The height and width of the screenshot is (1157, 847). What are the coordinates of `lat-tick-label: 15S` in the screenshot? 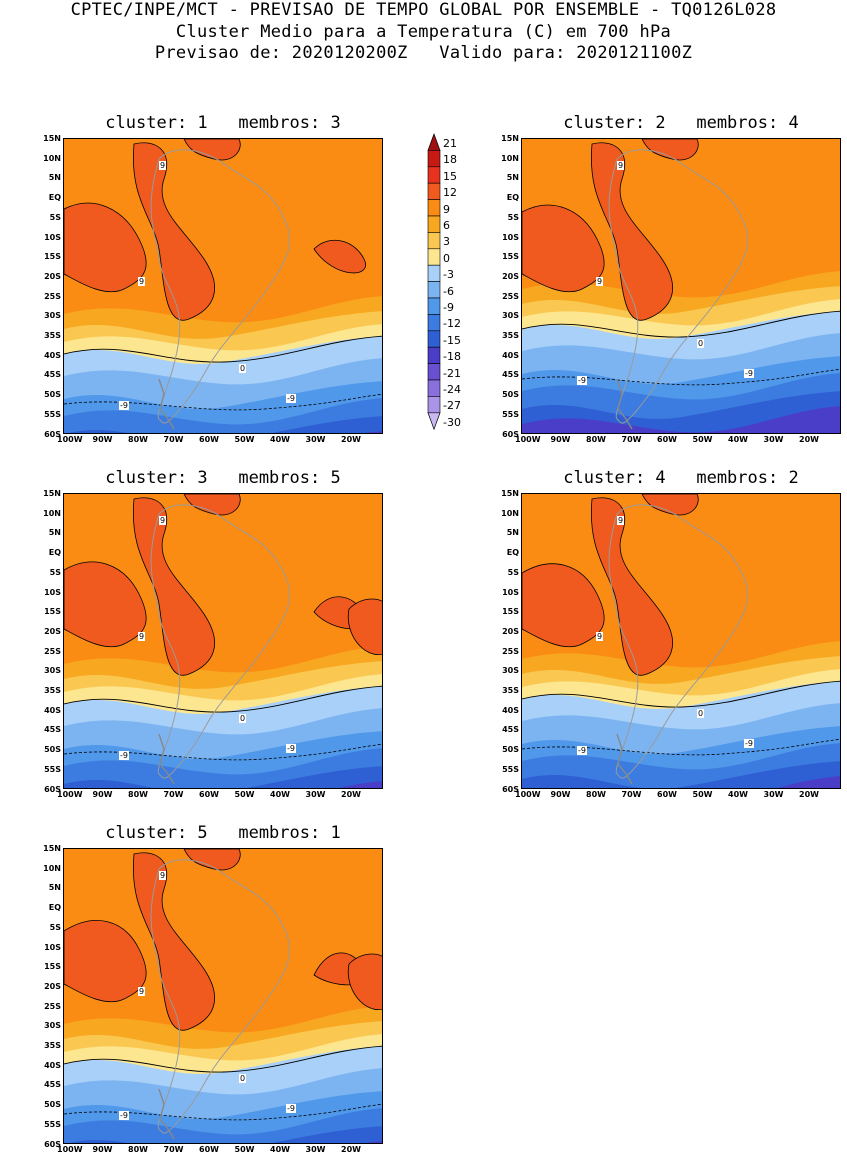 It's located at (52, 612).